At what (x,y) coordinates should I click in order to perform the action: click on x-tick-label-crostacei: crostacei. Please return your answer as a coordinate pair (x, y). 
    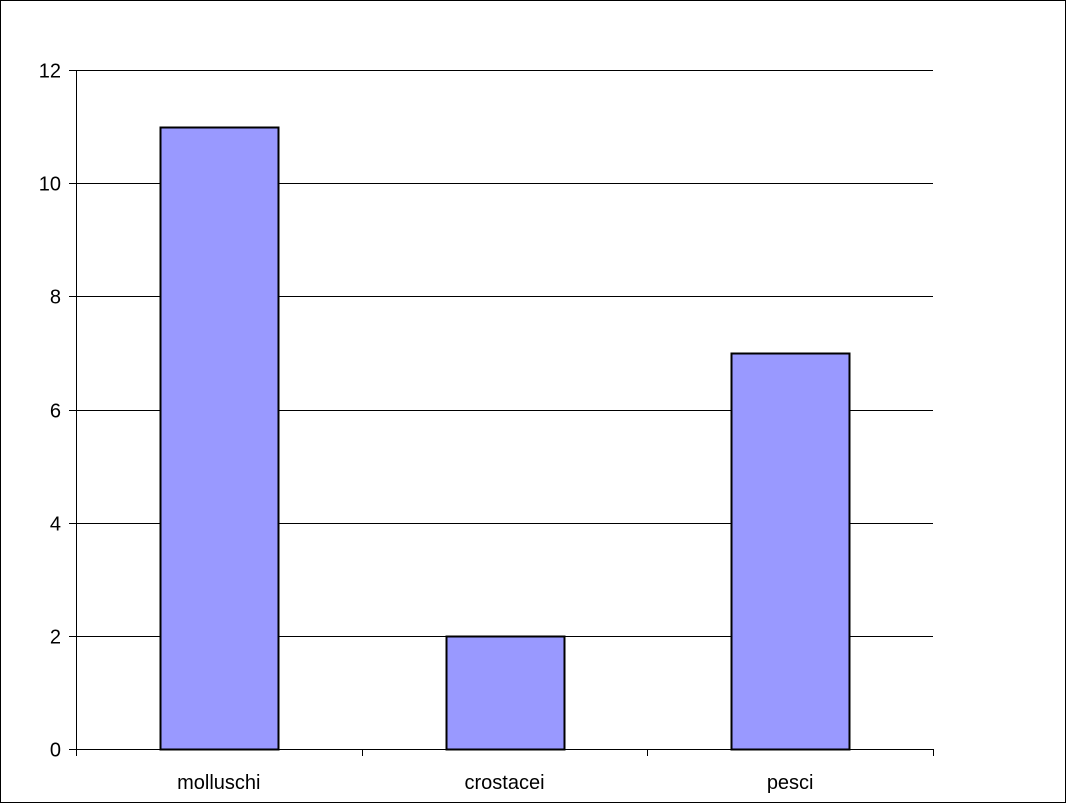
    Looking at the image, I should click on (504, 783).